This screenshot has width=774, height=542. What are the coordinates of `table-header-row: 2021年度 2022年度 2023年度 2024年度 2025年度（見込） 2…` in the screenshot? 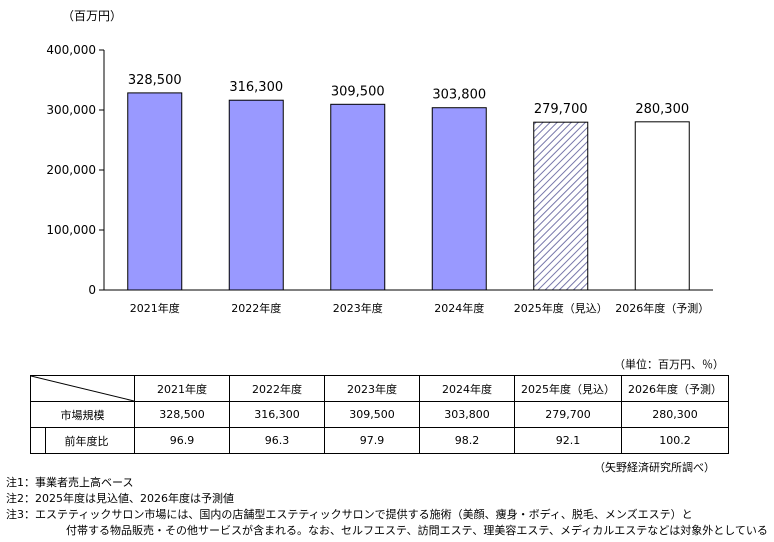 It's located at (379, 388).